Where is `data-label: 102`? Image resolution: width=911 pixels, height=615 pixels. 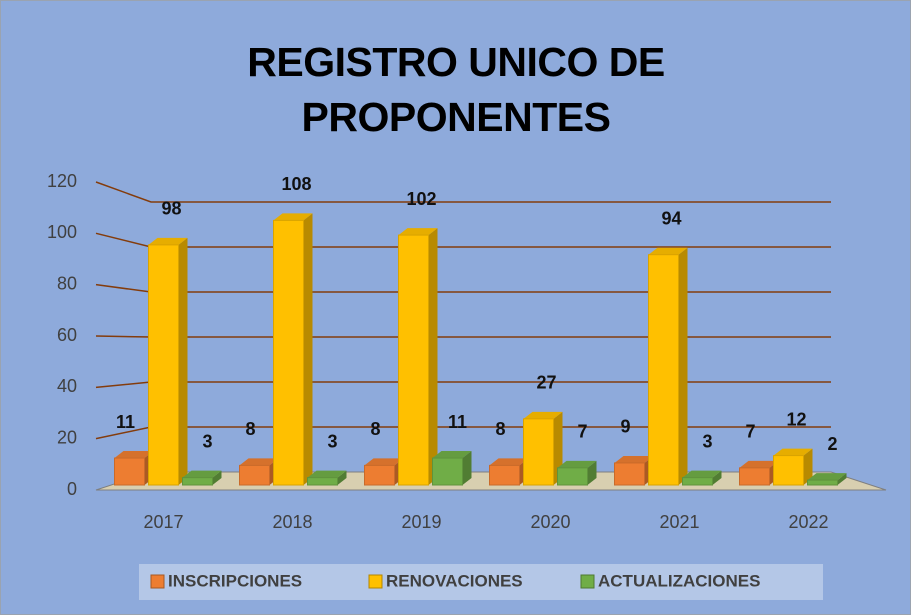 data-label: 102 is located at coordinates (421, 199).